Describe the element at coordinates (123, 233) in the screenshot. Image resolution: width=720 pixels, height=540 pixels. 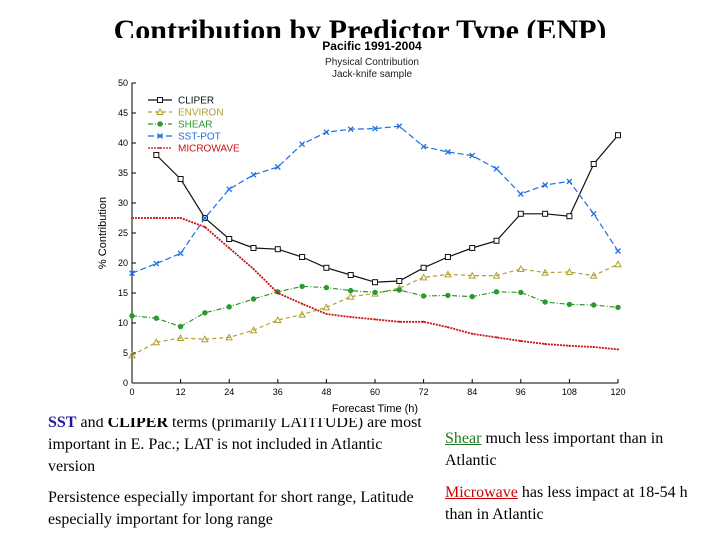
I see `y-tick-label: 25` at that location.